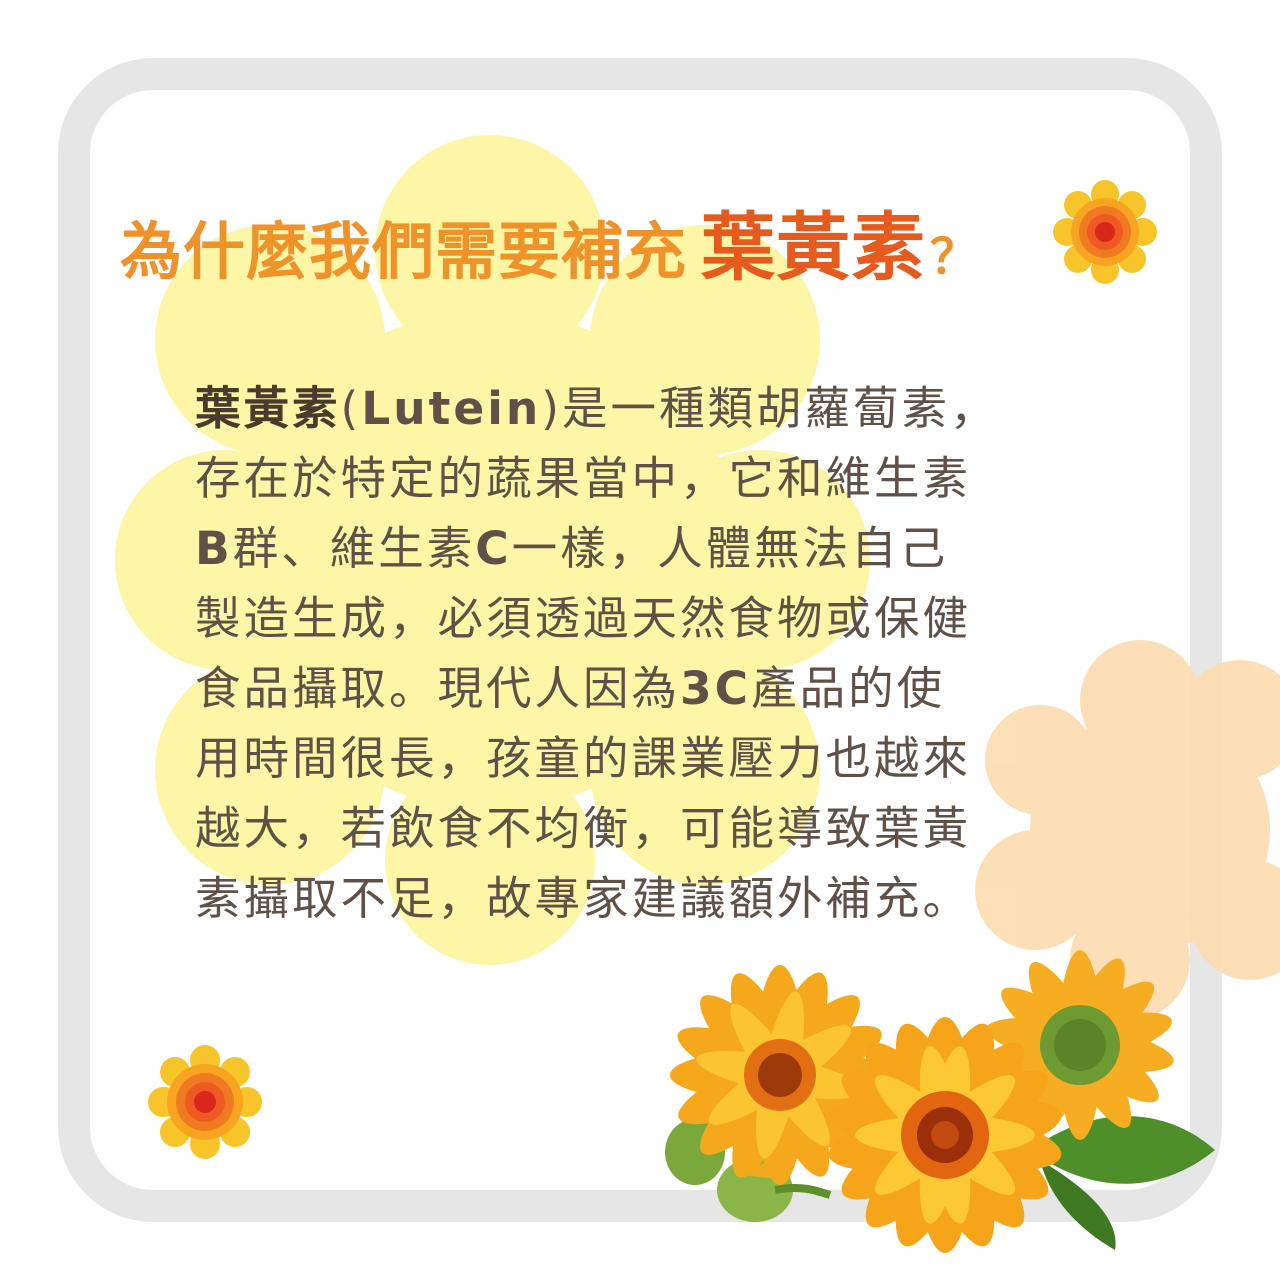 This screenshot has height=1280, width=1280. What do you see at coordinates (583, 758) in the screenshot?
I see `paragraph-line: 用時間很長，孩童的課業壓力也越來` at bounding box center [583, 758].